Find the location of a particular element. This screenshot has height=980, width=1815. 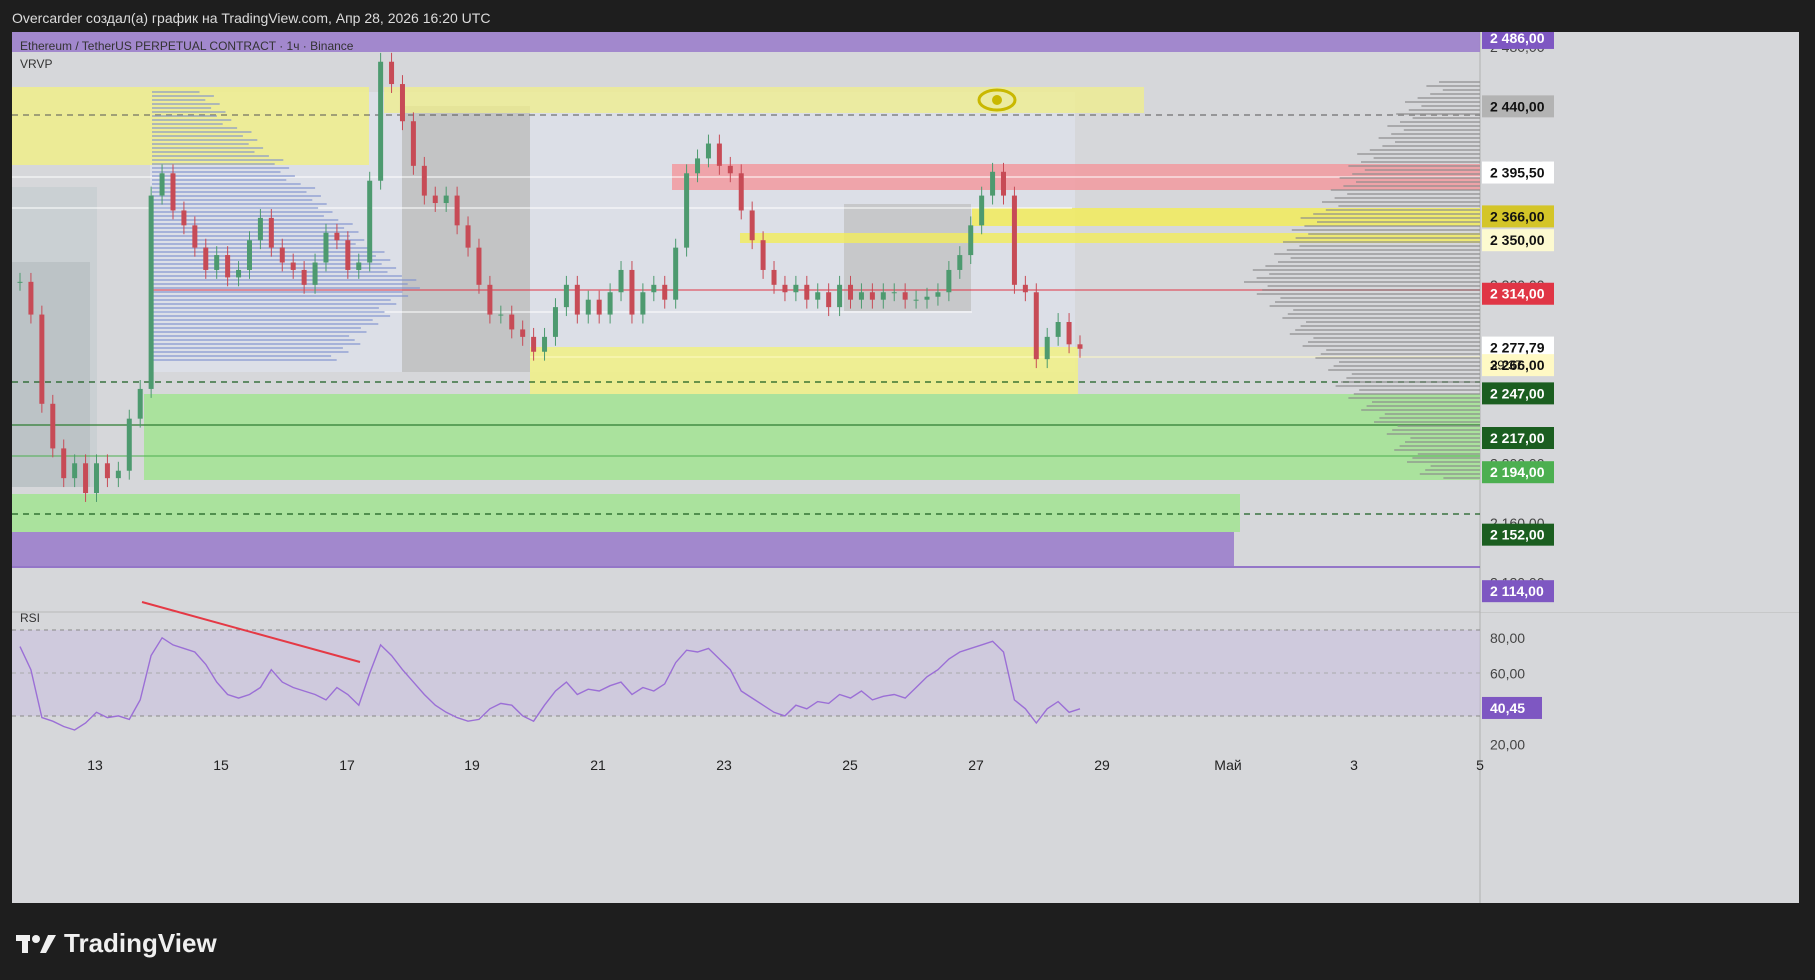

price-label: 2 277,79 is located at coordinates (1518, 347).